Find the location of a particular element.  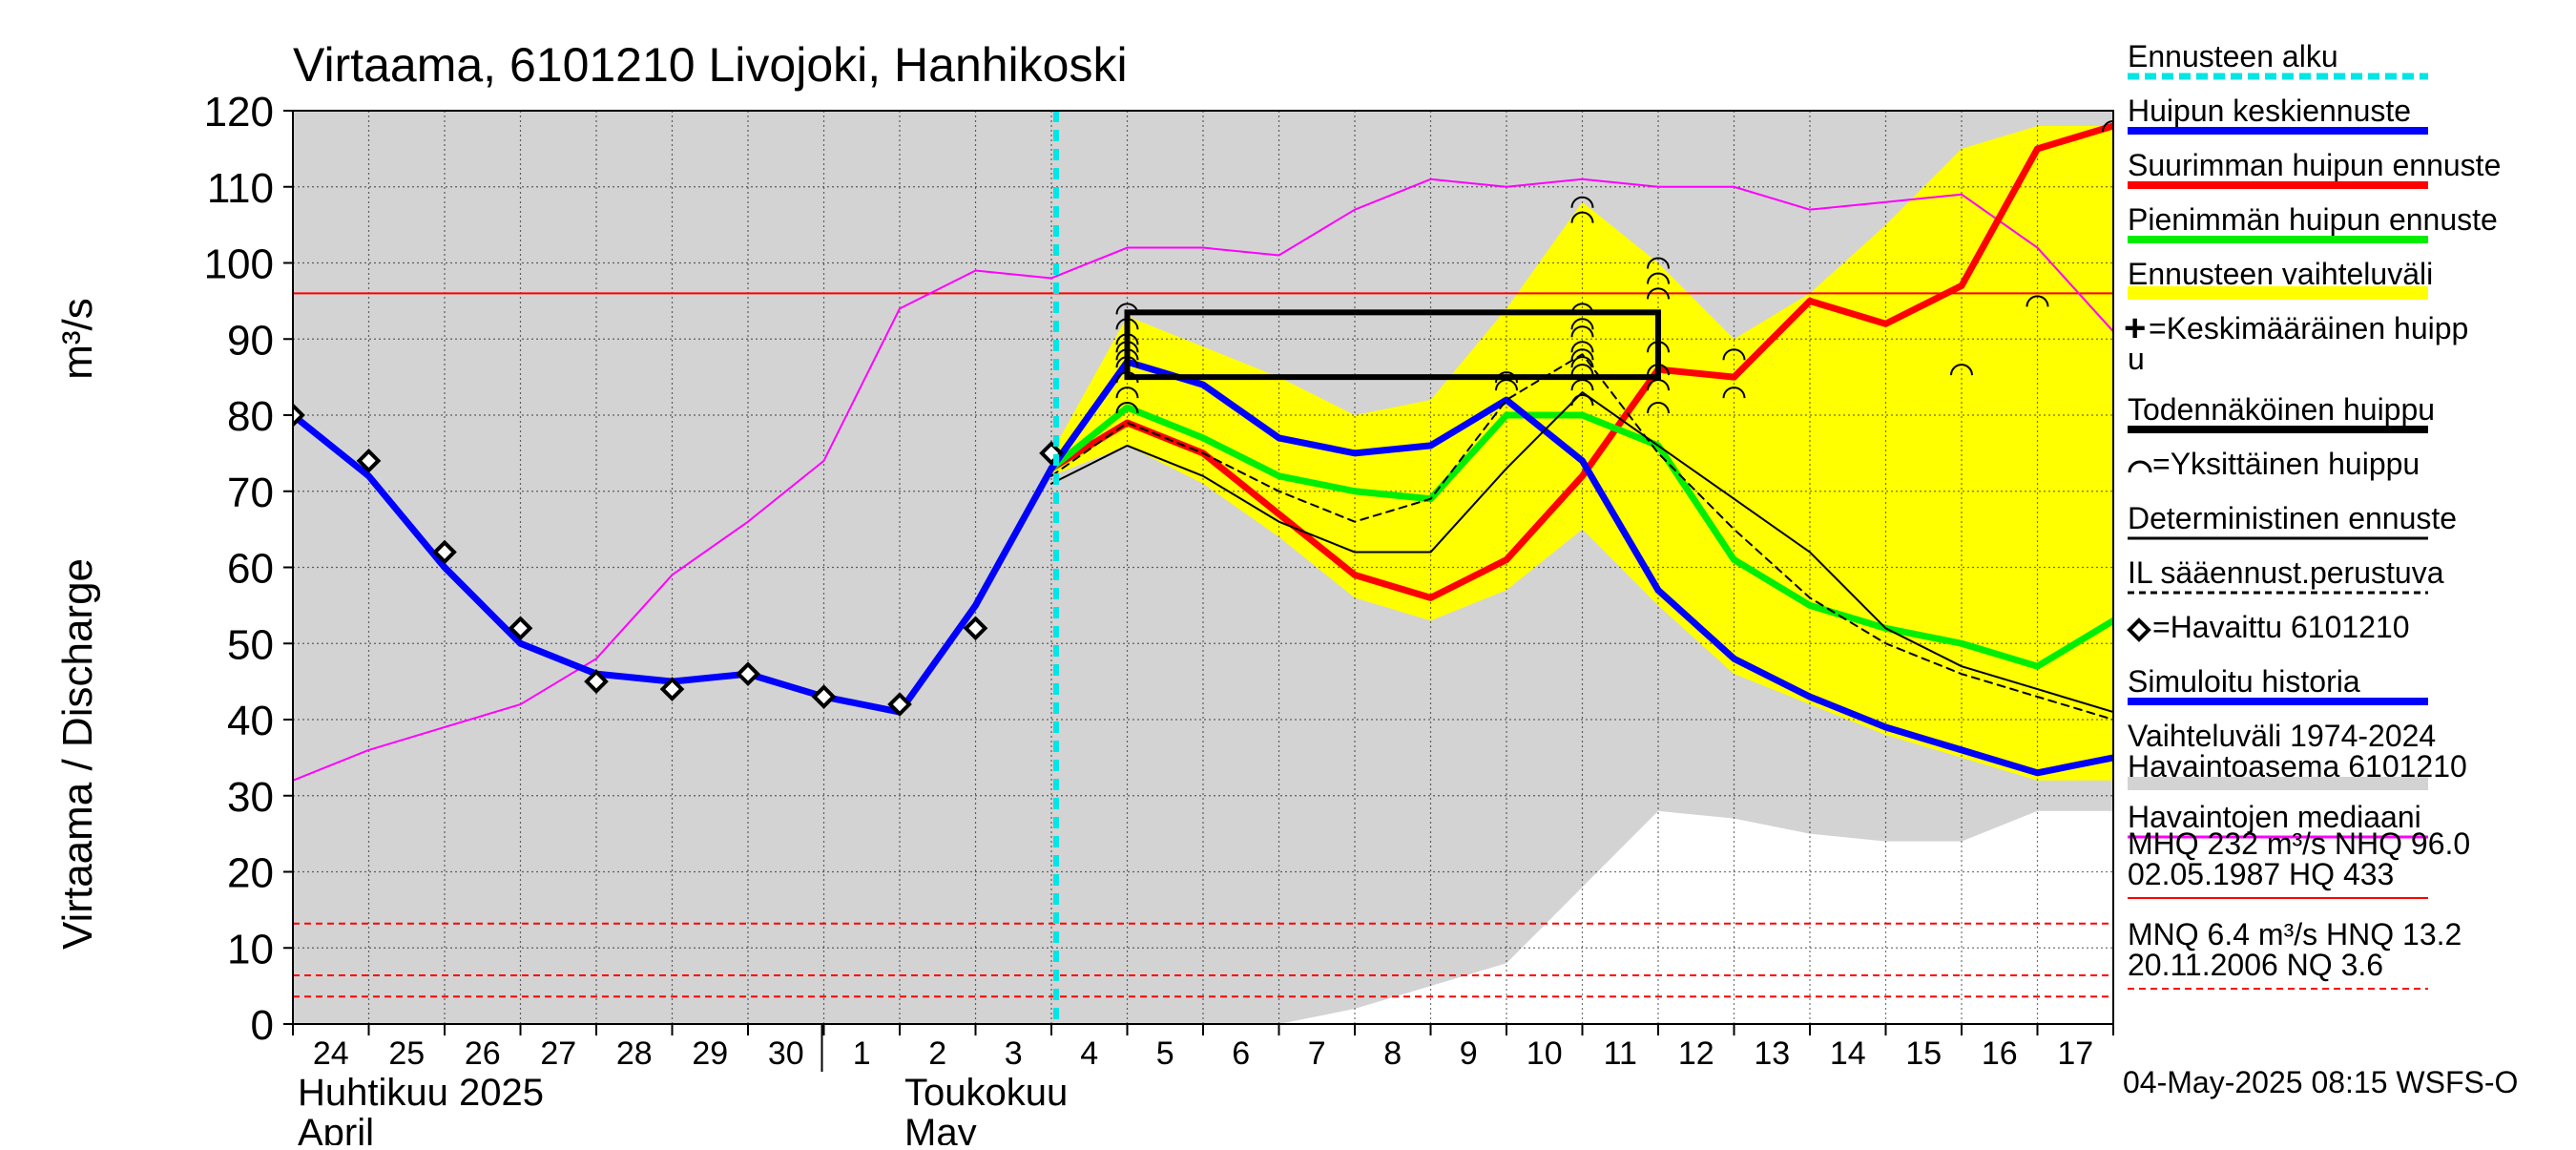

x-tick-label: 1 is located at coordinates (862, 1053).